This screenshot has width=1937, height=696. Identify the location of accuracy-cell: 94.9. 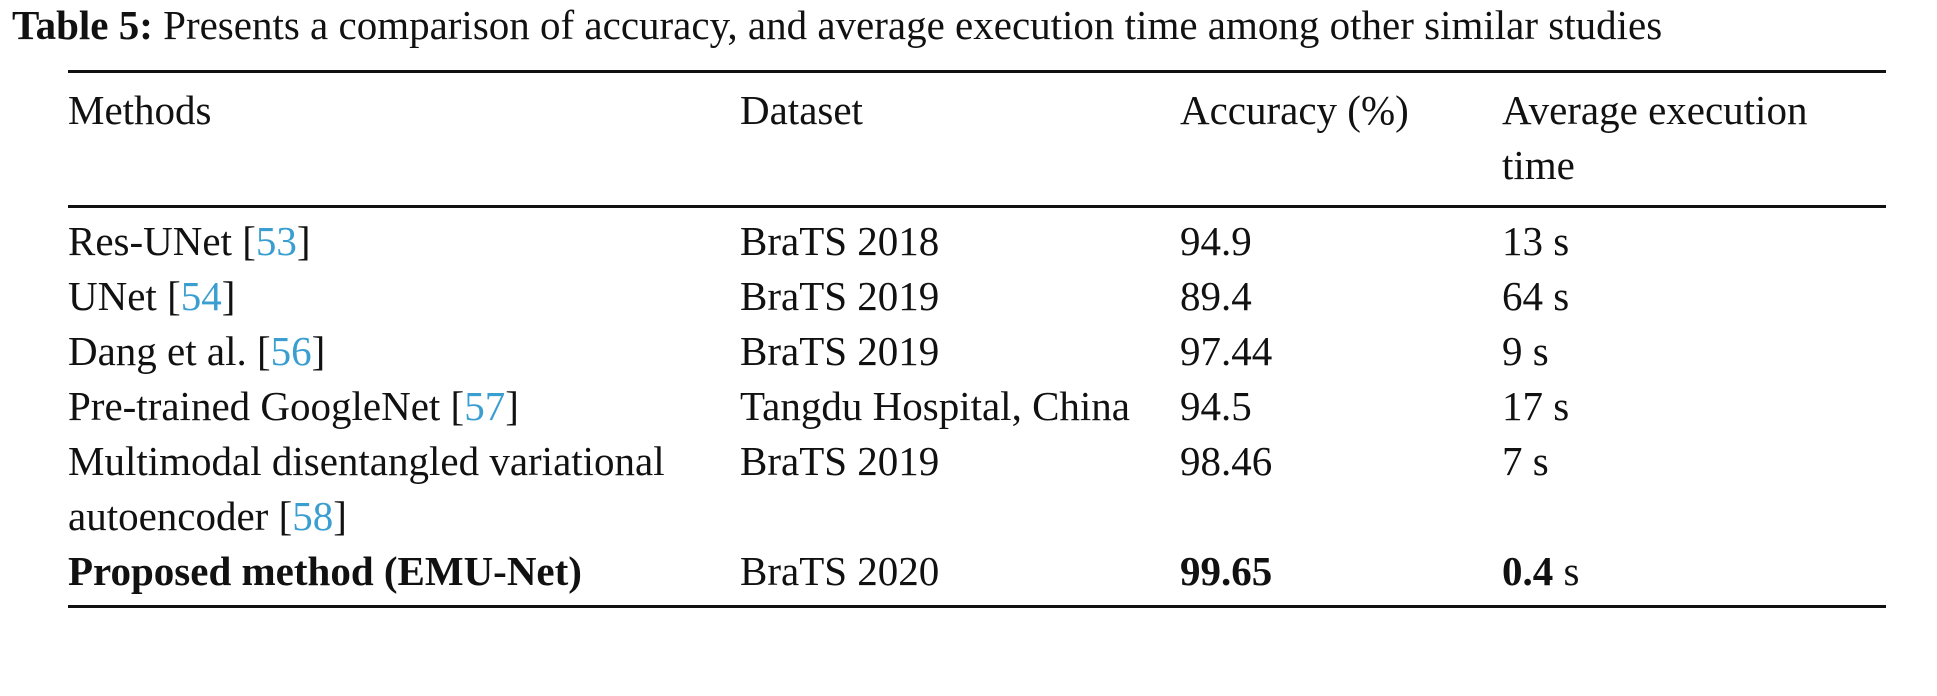
(1216, 241).